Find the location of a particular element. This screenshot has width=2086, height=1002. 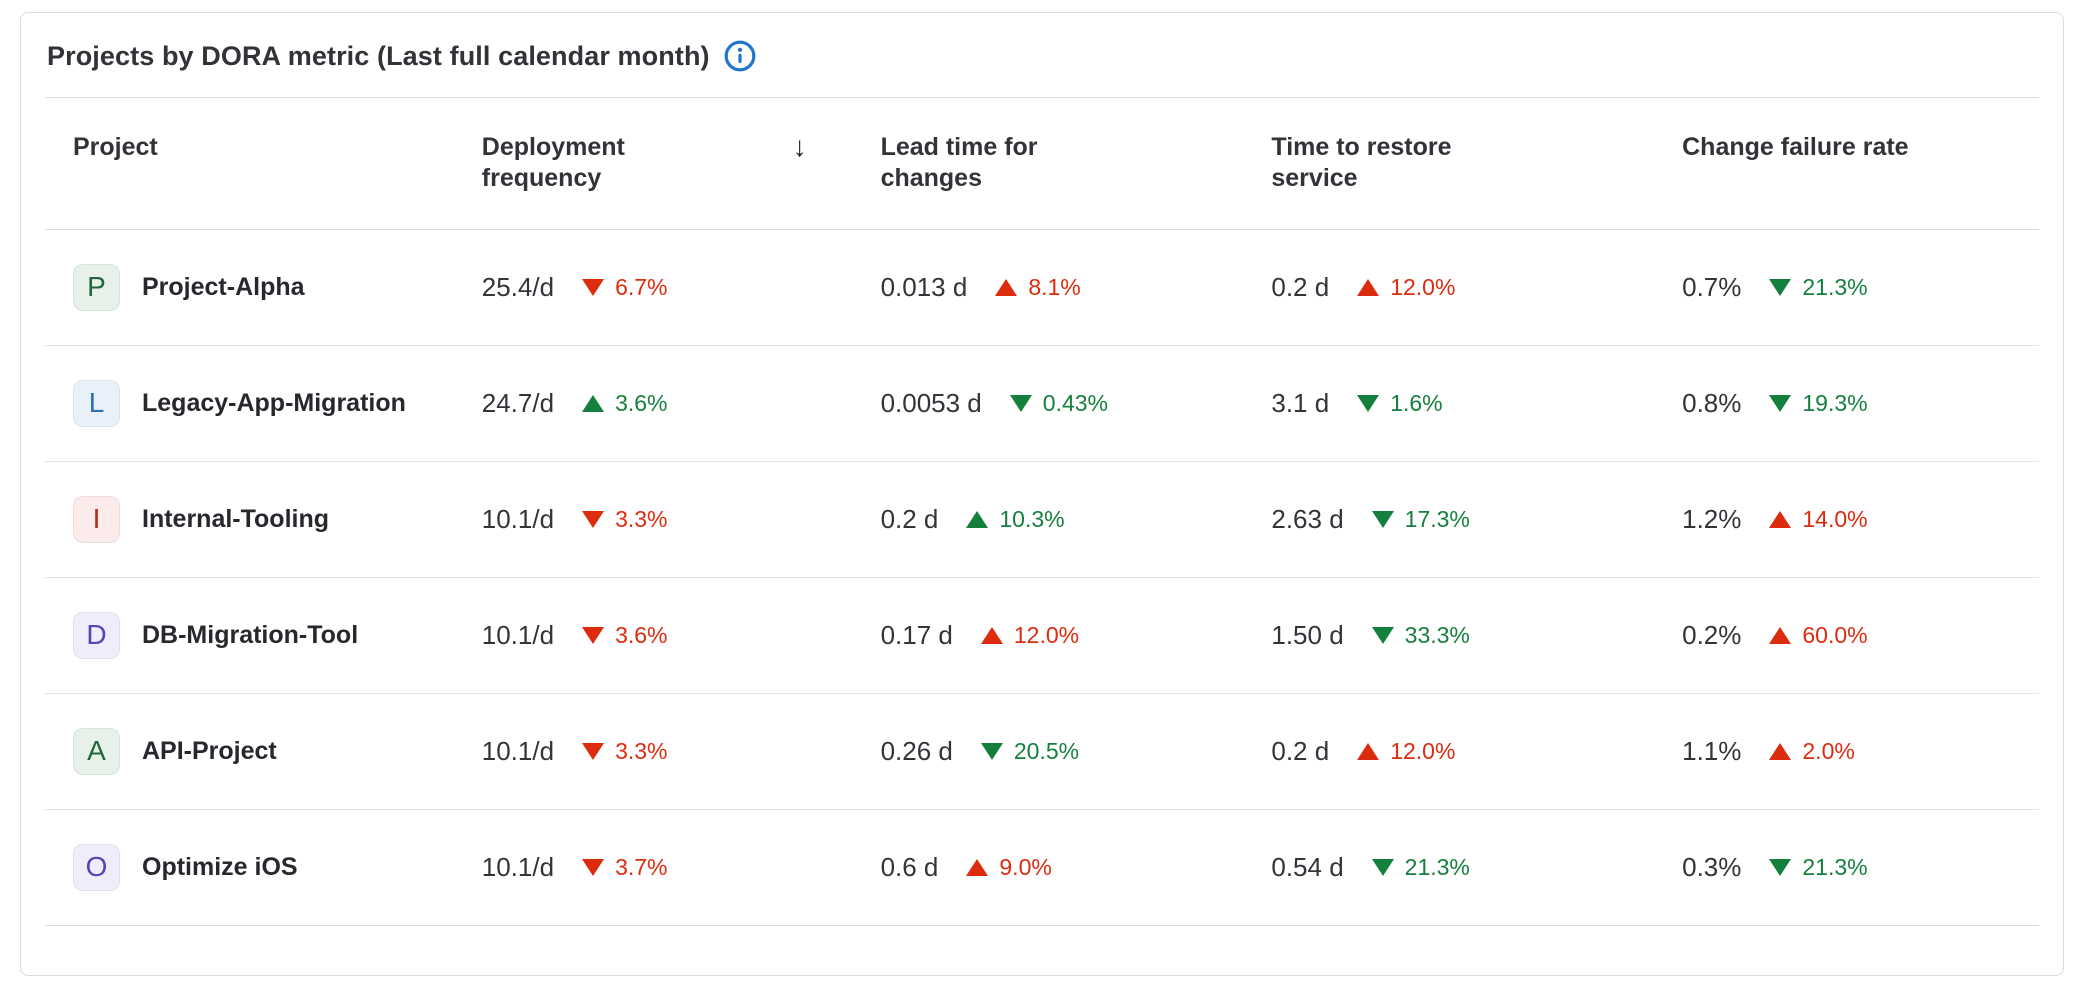

trend-percent: 1.6% is located at coordinates (1416, 402).